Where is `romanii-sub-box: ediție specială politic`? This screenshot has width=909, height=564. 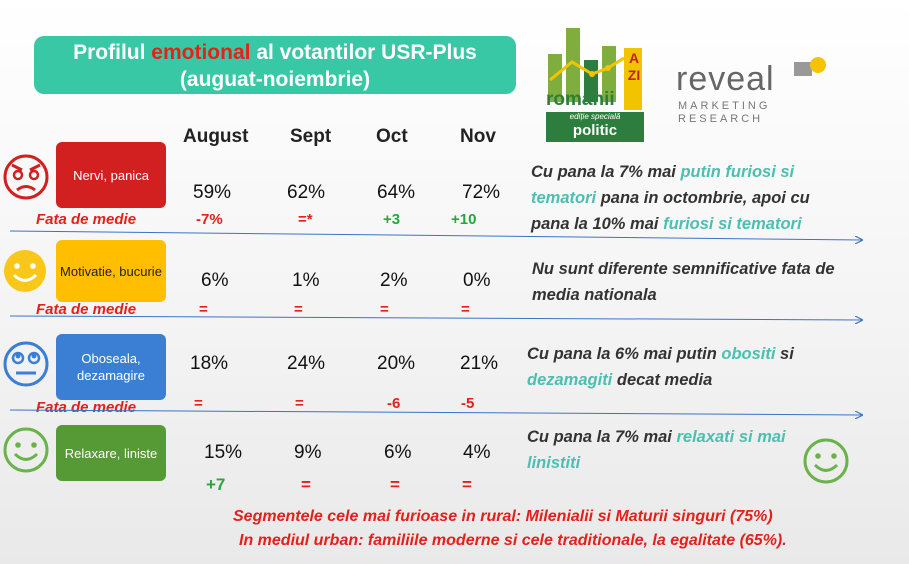 romanii-sub-box: ediție specială politic is located at coordinates (595, 127).